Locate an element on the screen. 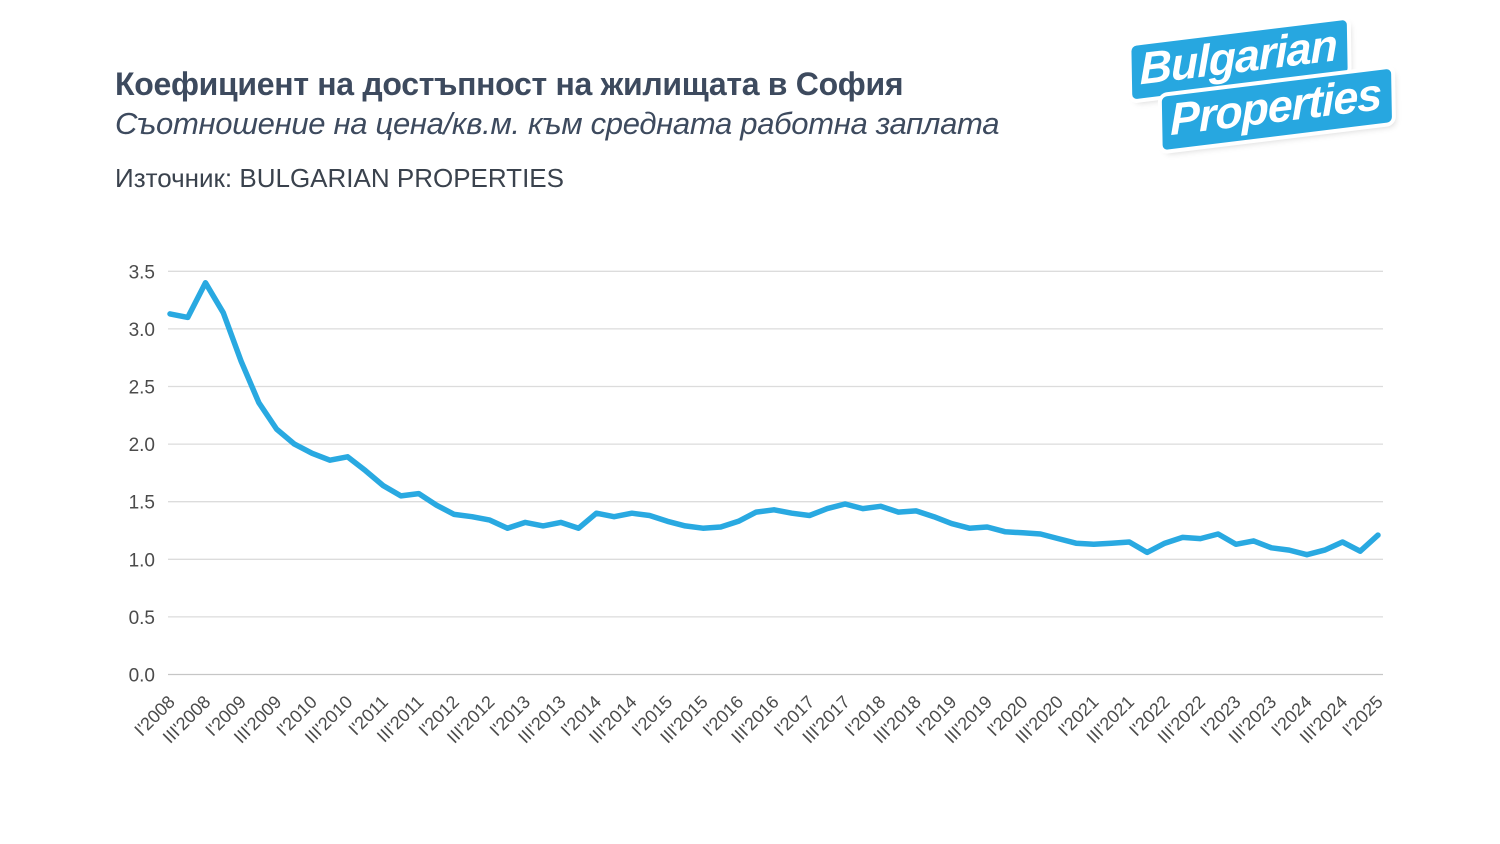  y-tick-label: 2.0 is located at coordinates (142, 445).